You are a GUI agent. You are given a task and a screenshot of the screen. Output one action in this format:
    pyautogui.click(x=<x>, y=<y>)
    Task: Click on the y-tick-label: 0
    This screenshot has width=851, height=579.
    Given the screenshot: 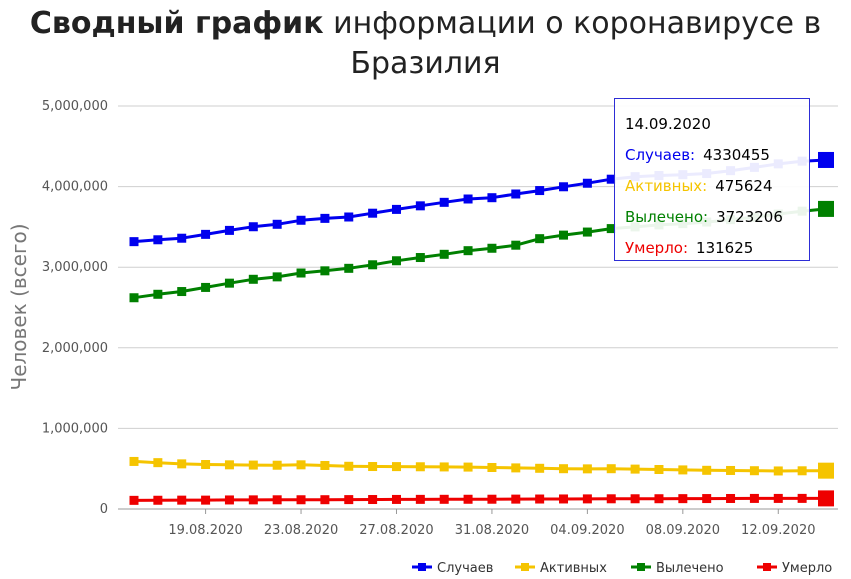 What is the action you would take?
    pyautogui.click(x=104, y=509)
    